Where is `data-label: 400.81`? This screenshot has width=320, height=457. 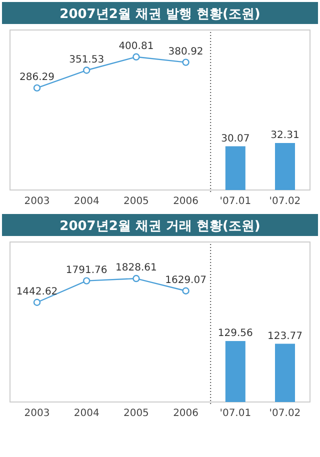
data-label: 400.81 is located at coordinates (136, 46).